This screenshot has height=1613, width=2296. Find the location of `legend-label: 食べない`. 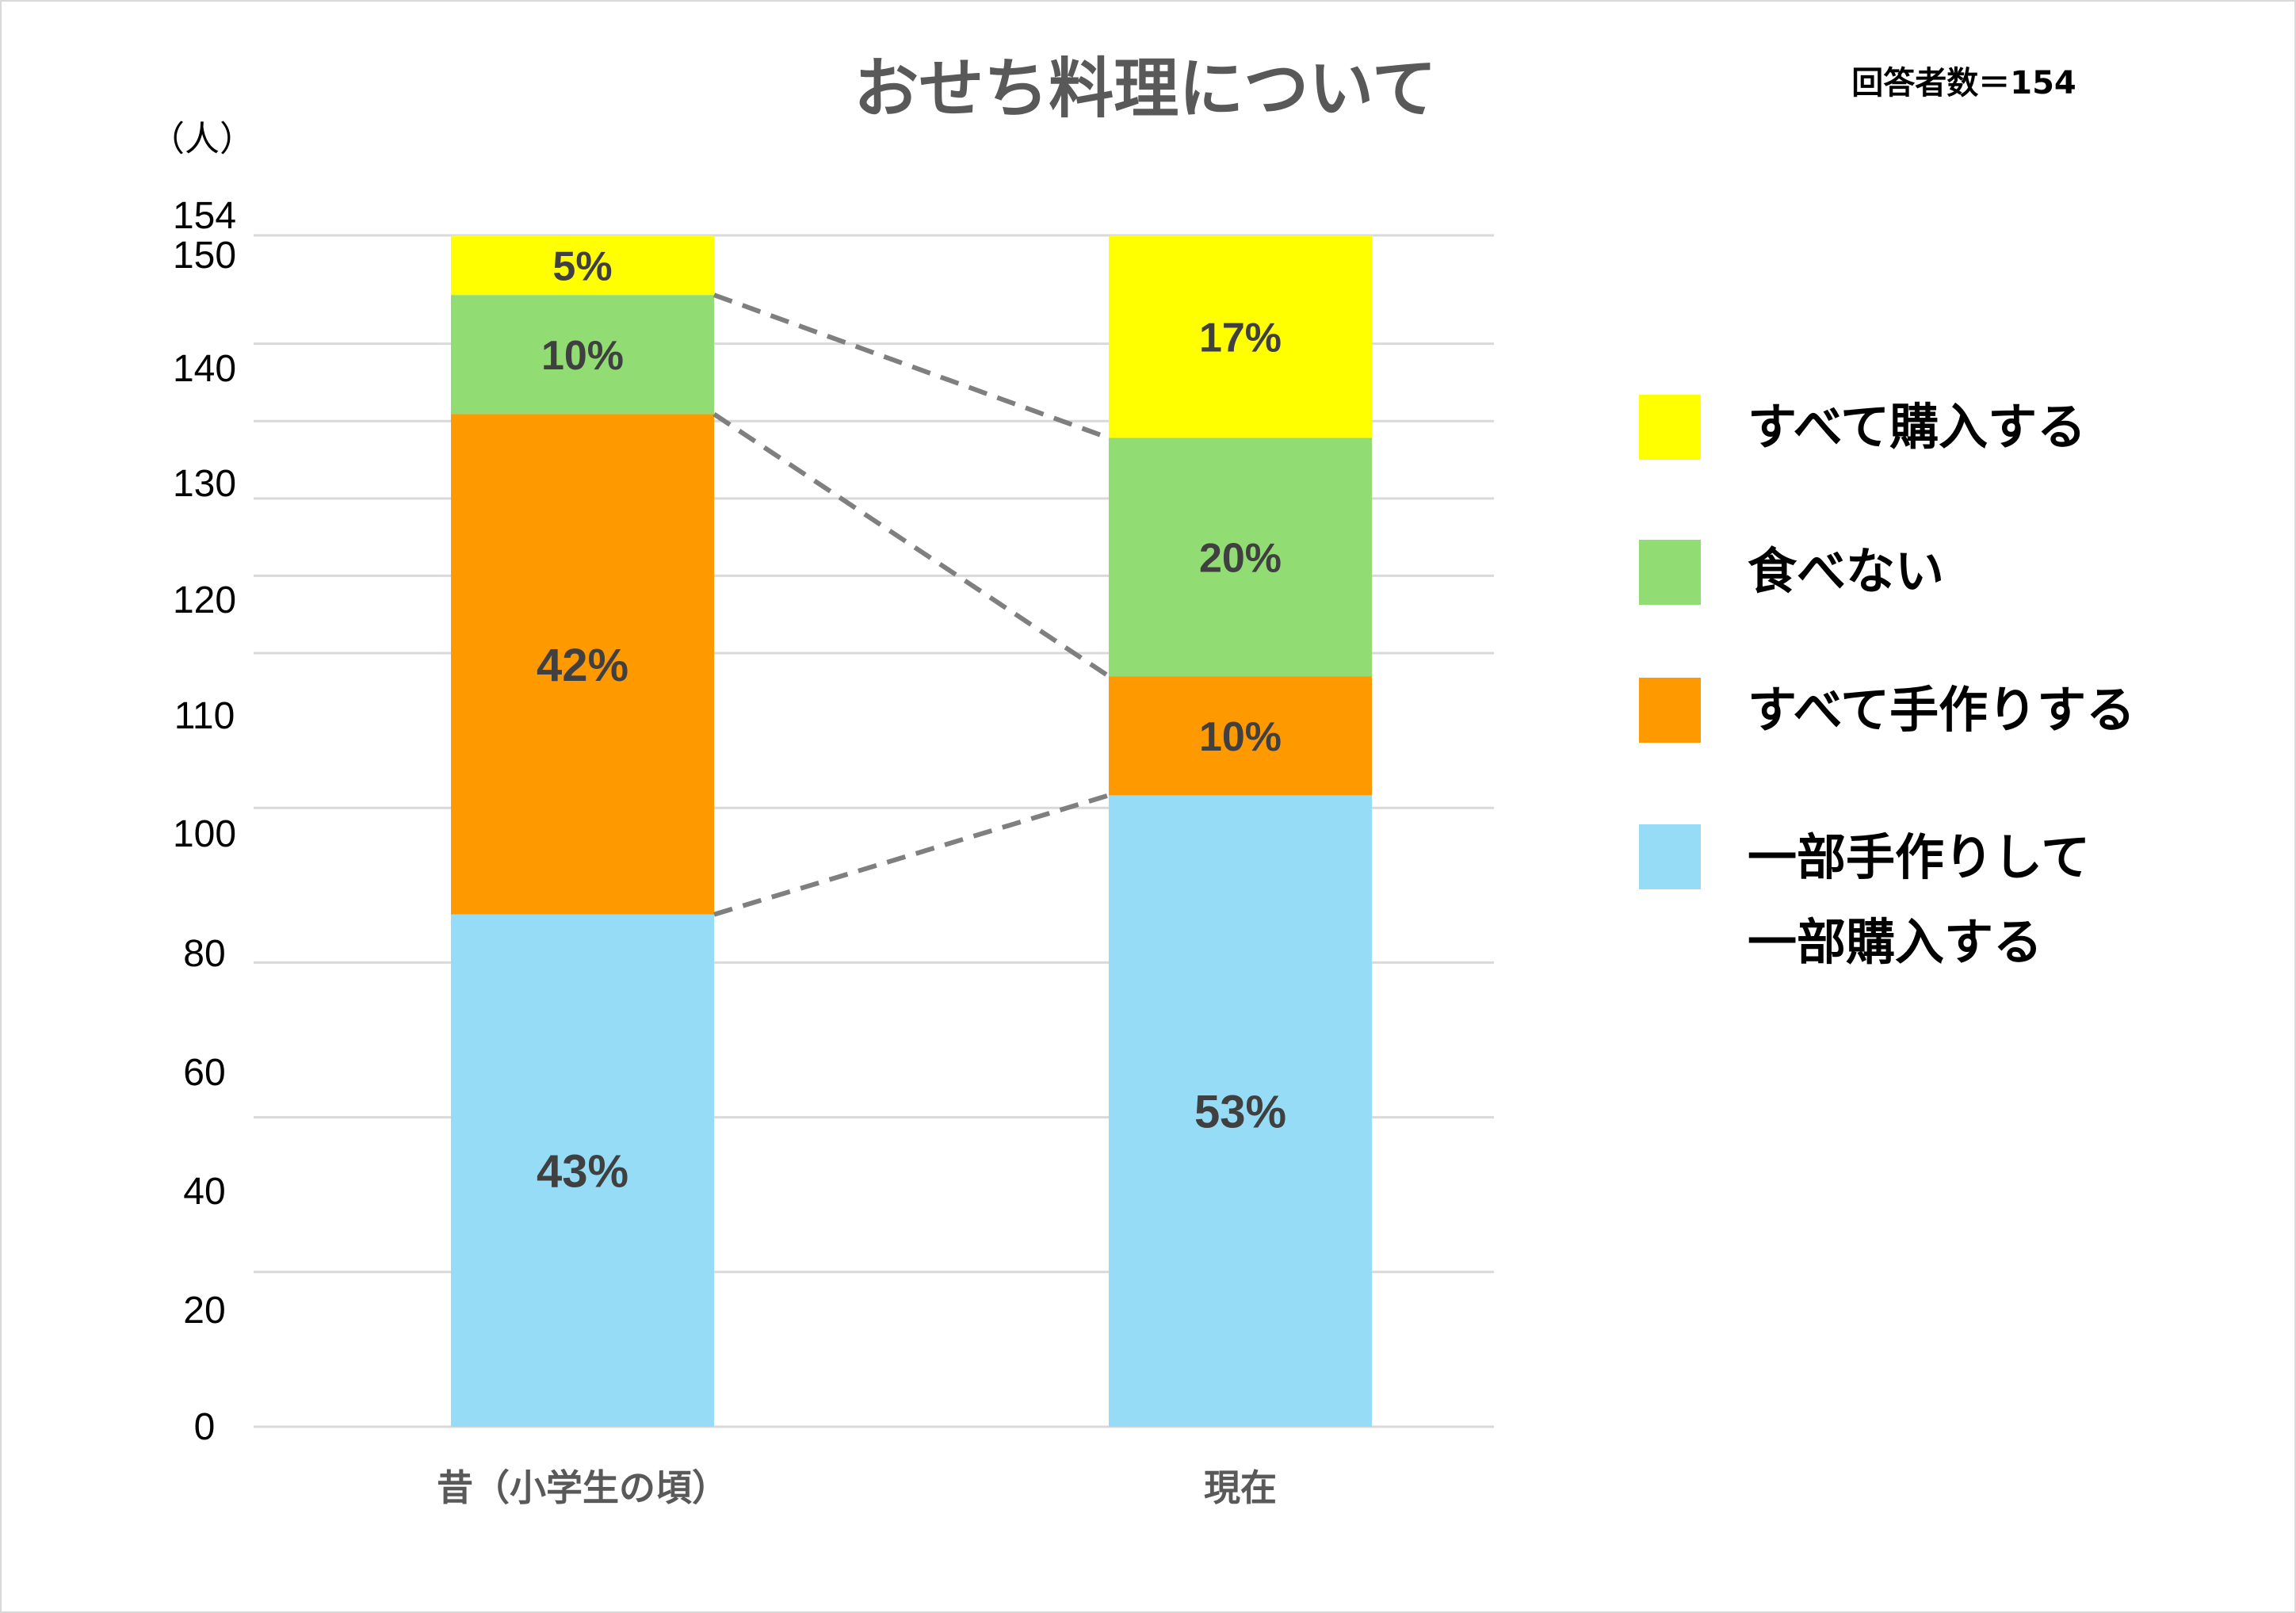

legend-label: 食べない is located at coordinates (1846, 571).